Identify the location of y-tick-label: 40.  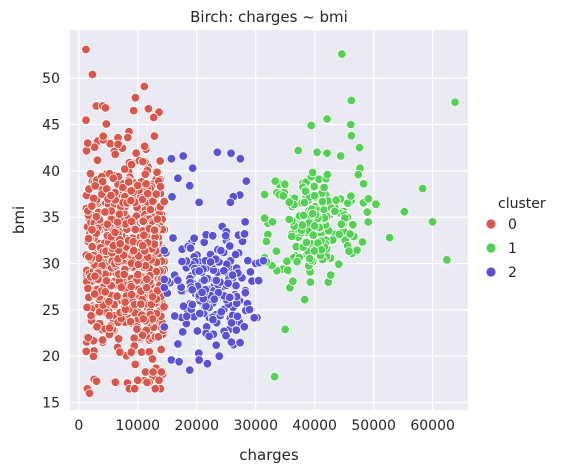
(51, 172).